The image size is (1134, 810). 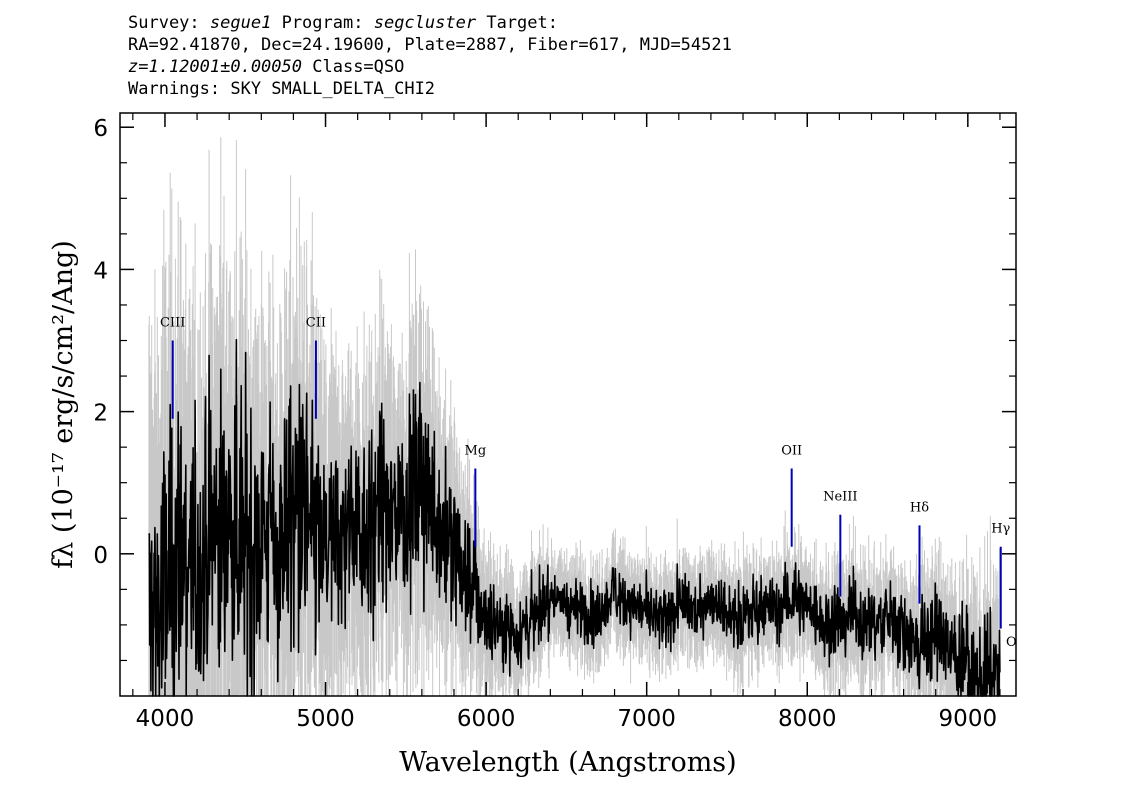 What do you see at coordinates (172, 323) in the screenshot?
I see `line-marker-label: CIII` at bounding box center [172, 323].